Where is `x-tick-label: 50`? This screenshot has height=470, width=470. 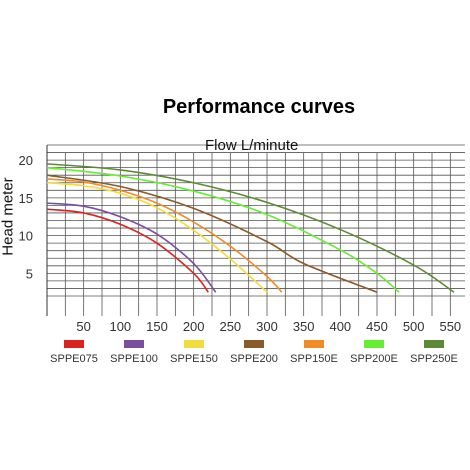
x-tick-label: 50 is located at coordinates (83, 326).